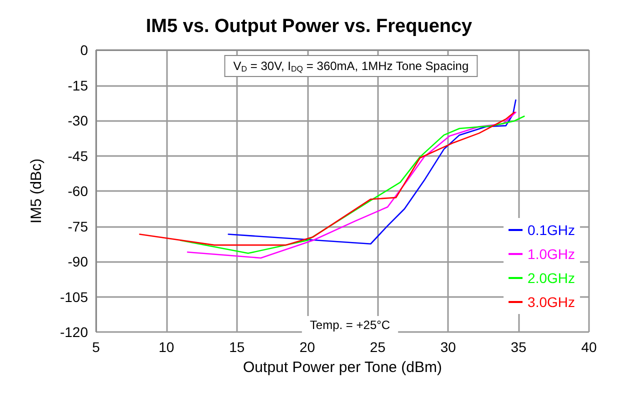  What do you see at coordinates (74, 332) in the screenshot?
I see `y-tick-label: -120` at bounding box center [74, 332].